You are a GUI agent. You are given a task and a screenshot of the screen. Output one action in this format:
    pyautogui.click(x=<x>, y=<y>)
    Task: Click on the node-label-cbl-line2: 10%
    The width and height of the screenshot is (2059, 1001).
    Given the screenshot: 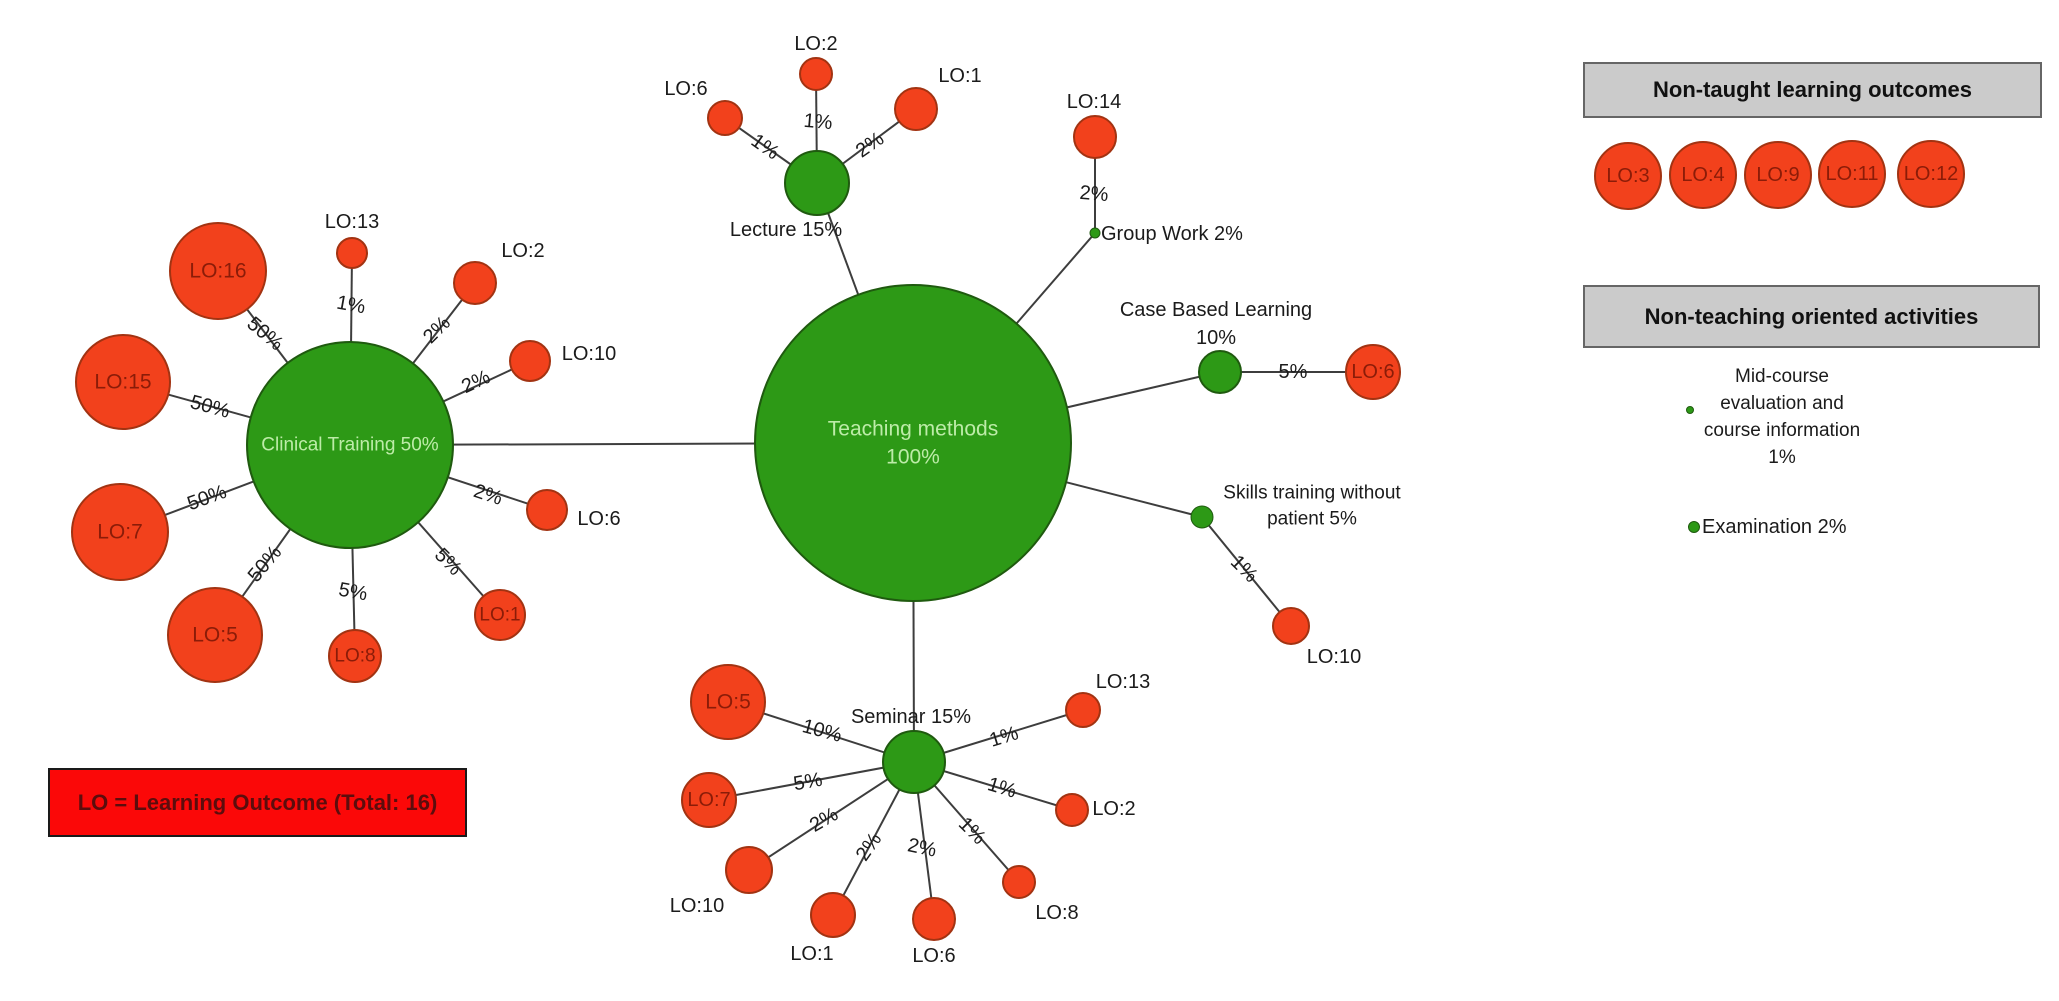 What is the action you would take?
    pyautogui.click(x=1216, y=338)
    